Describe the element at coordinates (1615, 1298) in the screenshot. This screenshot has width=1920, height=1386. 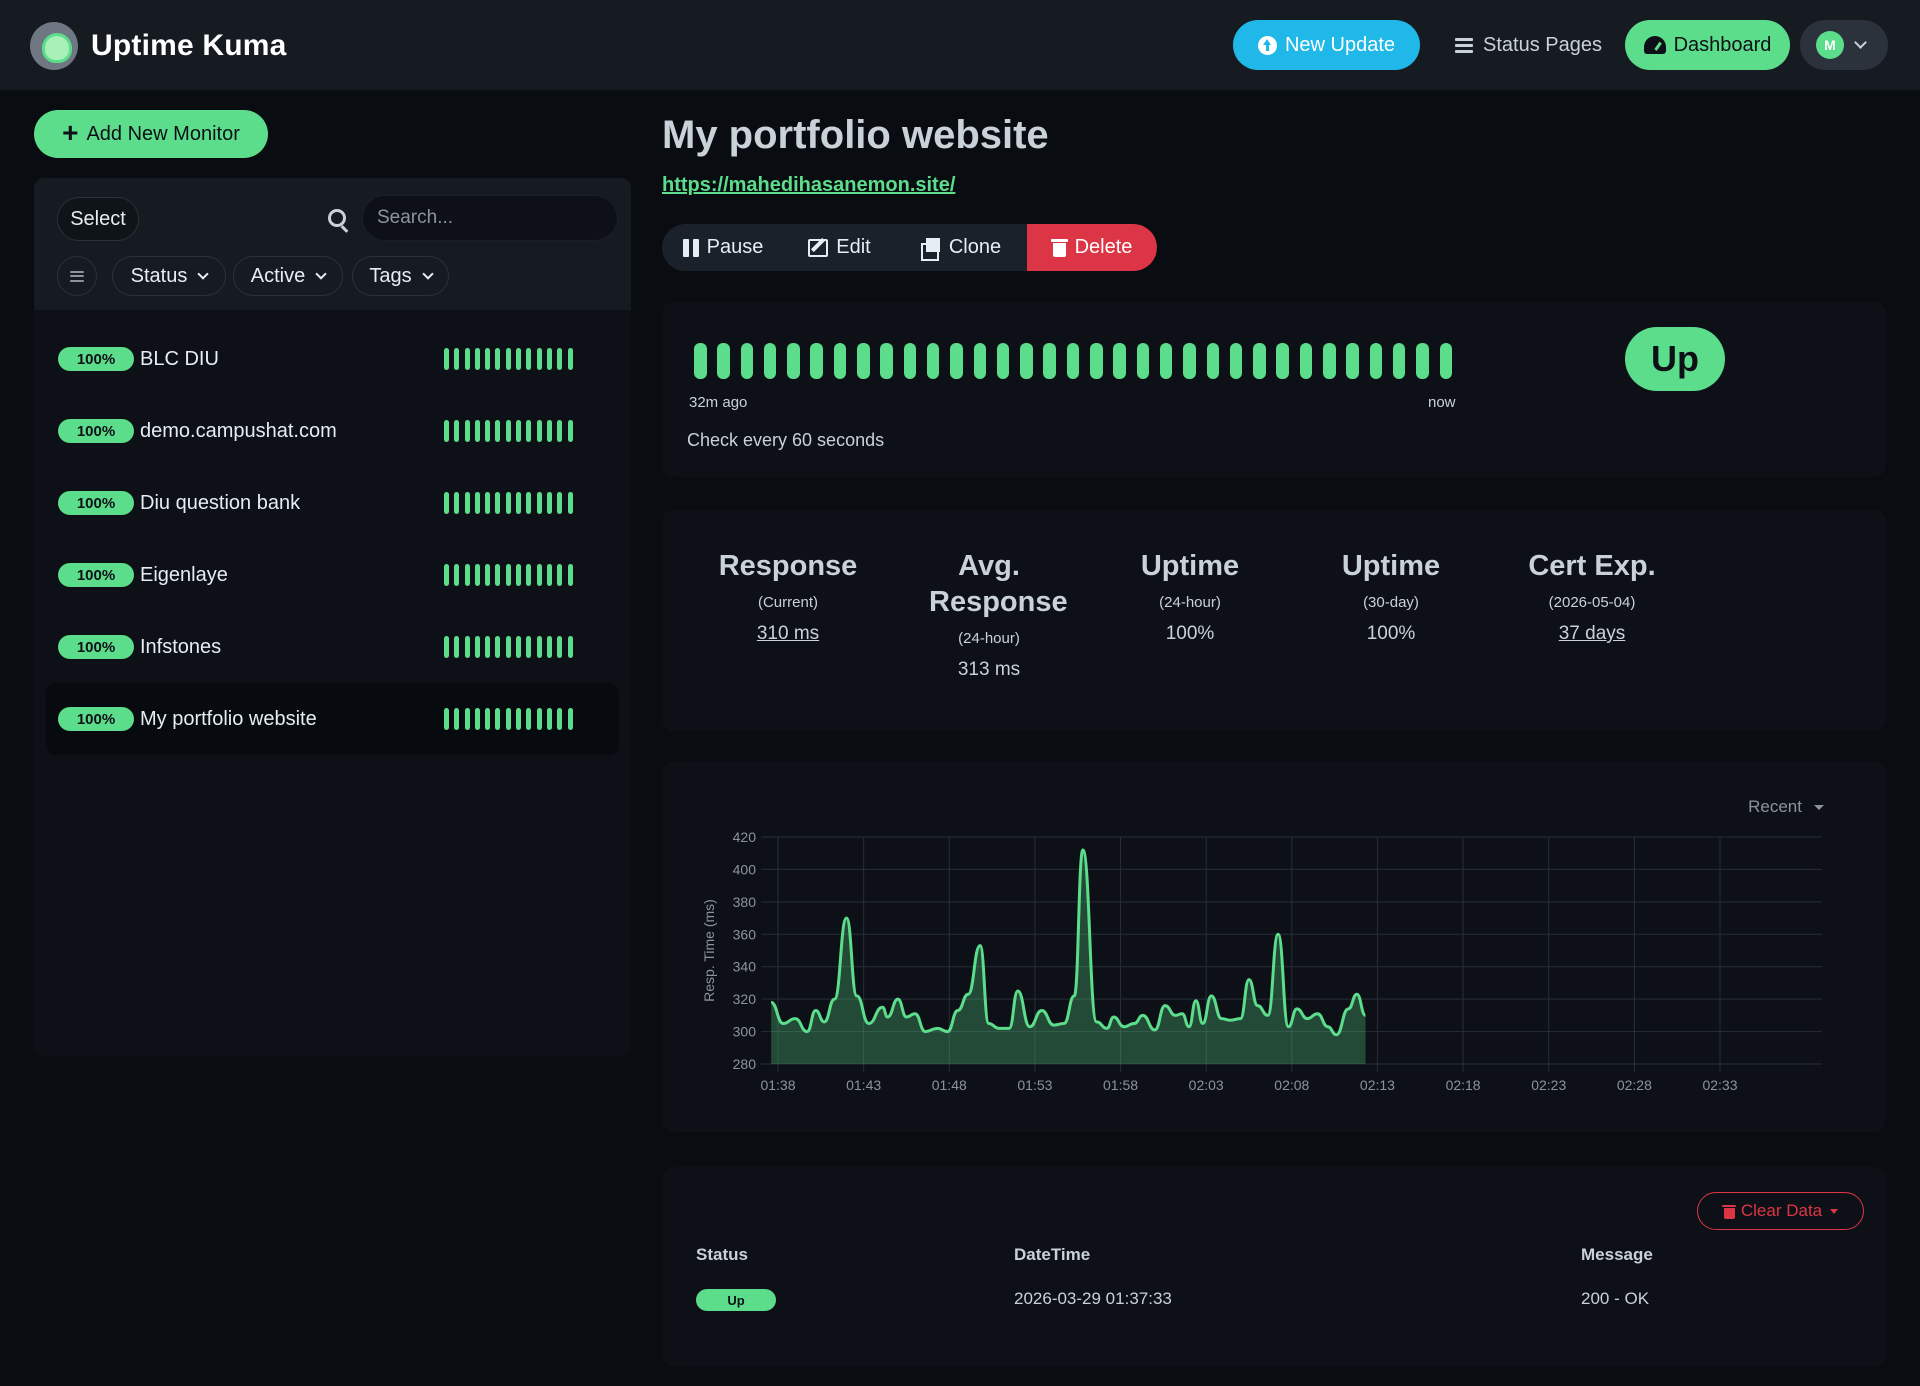
I see `event-message: 200 - OK` at that location.